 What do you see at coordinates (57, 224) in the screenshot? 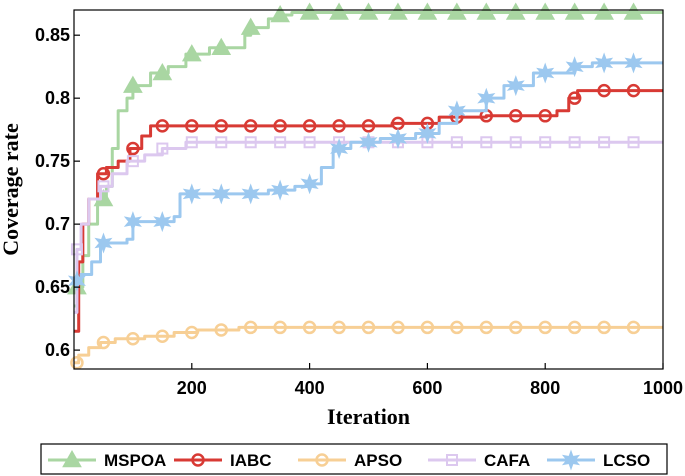
I see `y-tick-label-2: 0.7` at bounding box center [57, 224].